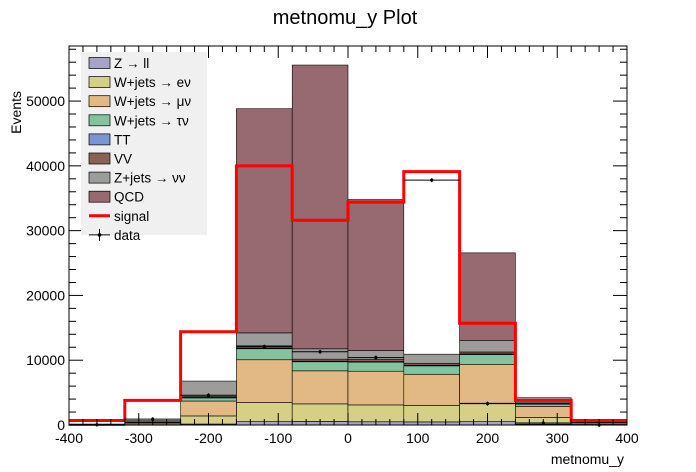 The width and height of the screenshot is (696, 472). What do you see at coordinates (127, 235) in the screenshot?
I see `legend-label-9: data` at bounding box center [127, 235].